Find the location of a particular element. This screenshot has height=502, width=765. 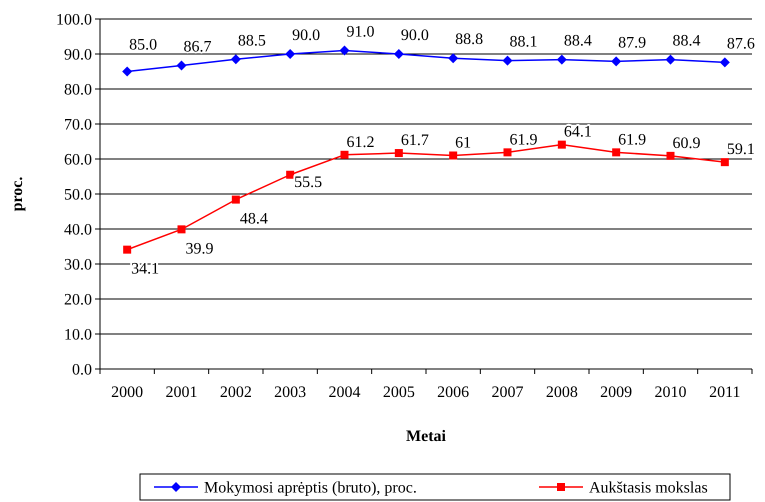

x-tick-label: 2001 is located at coordinates (182, 392).